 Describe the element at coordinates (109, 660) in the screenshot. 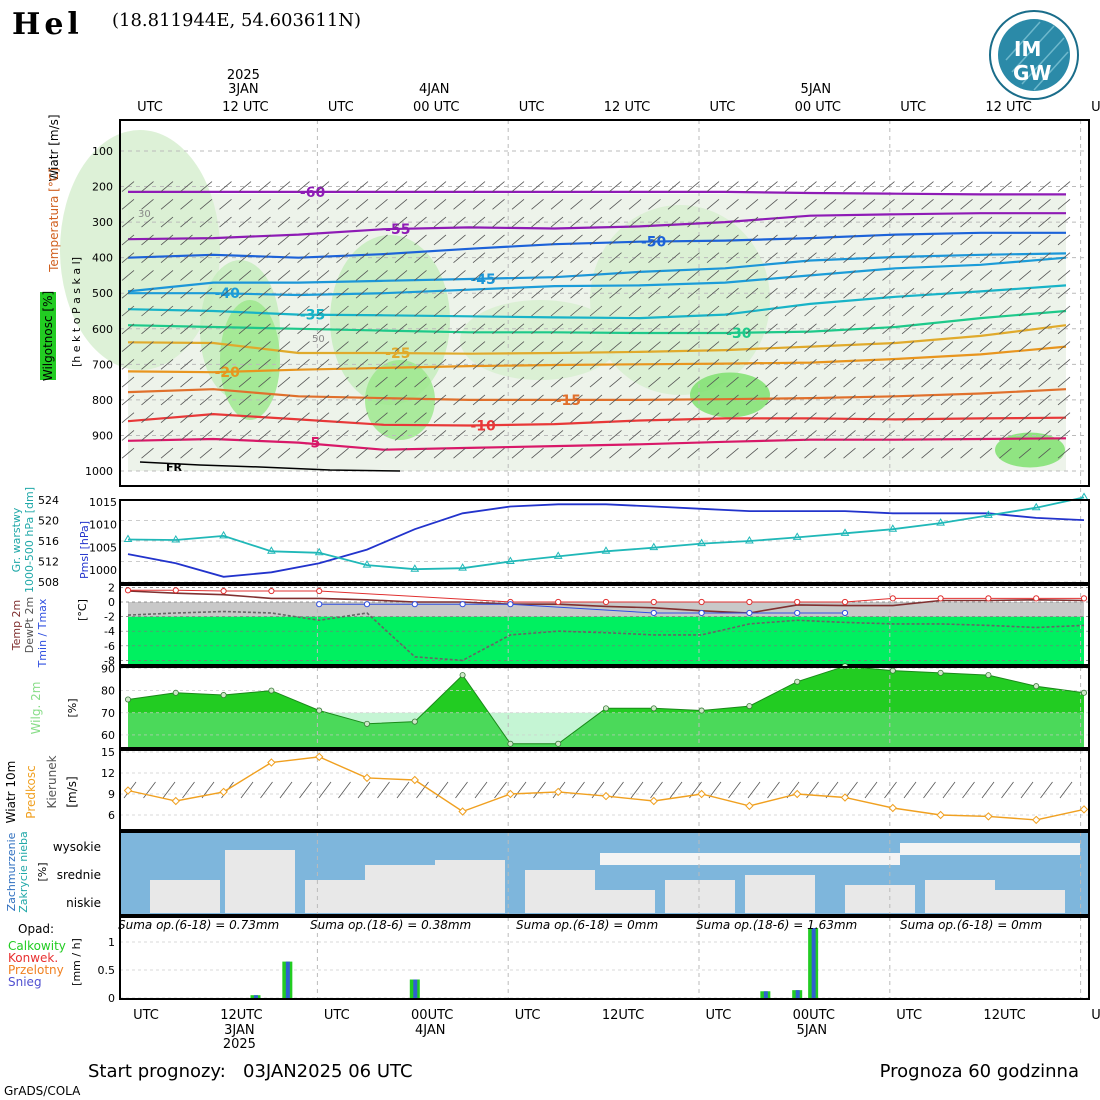

I see `temp-tick-label: -8` at that location.